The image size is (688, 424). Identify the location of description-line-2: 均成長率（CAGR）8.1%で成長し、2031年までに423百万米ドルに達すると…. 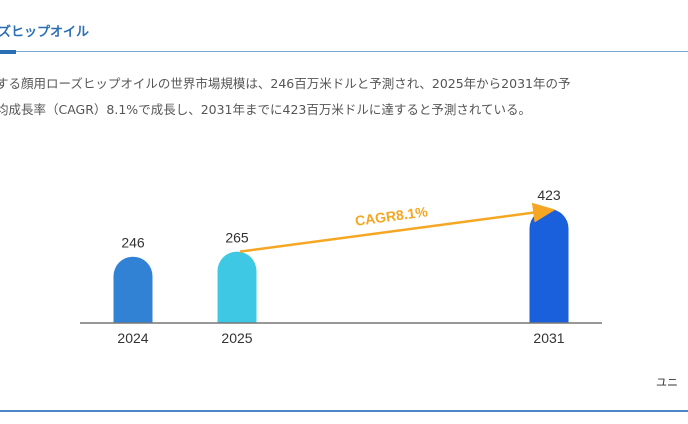
(265, 109).